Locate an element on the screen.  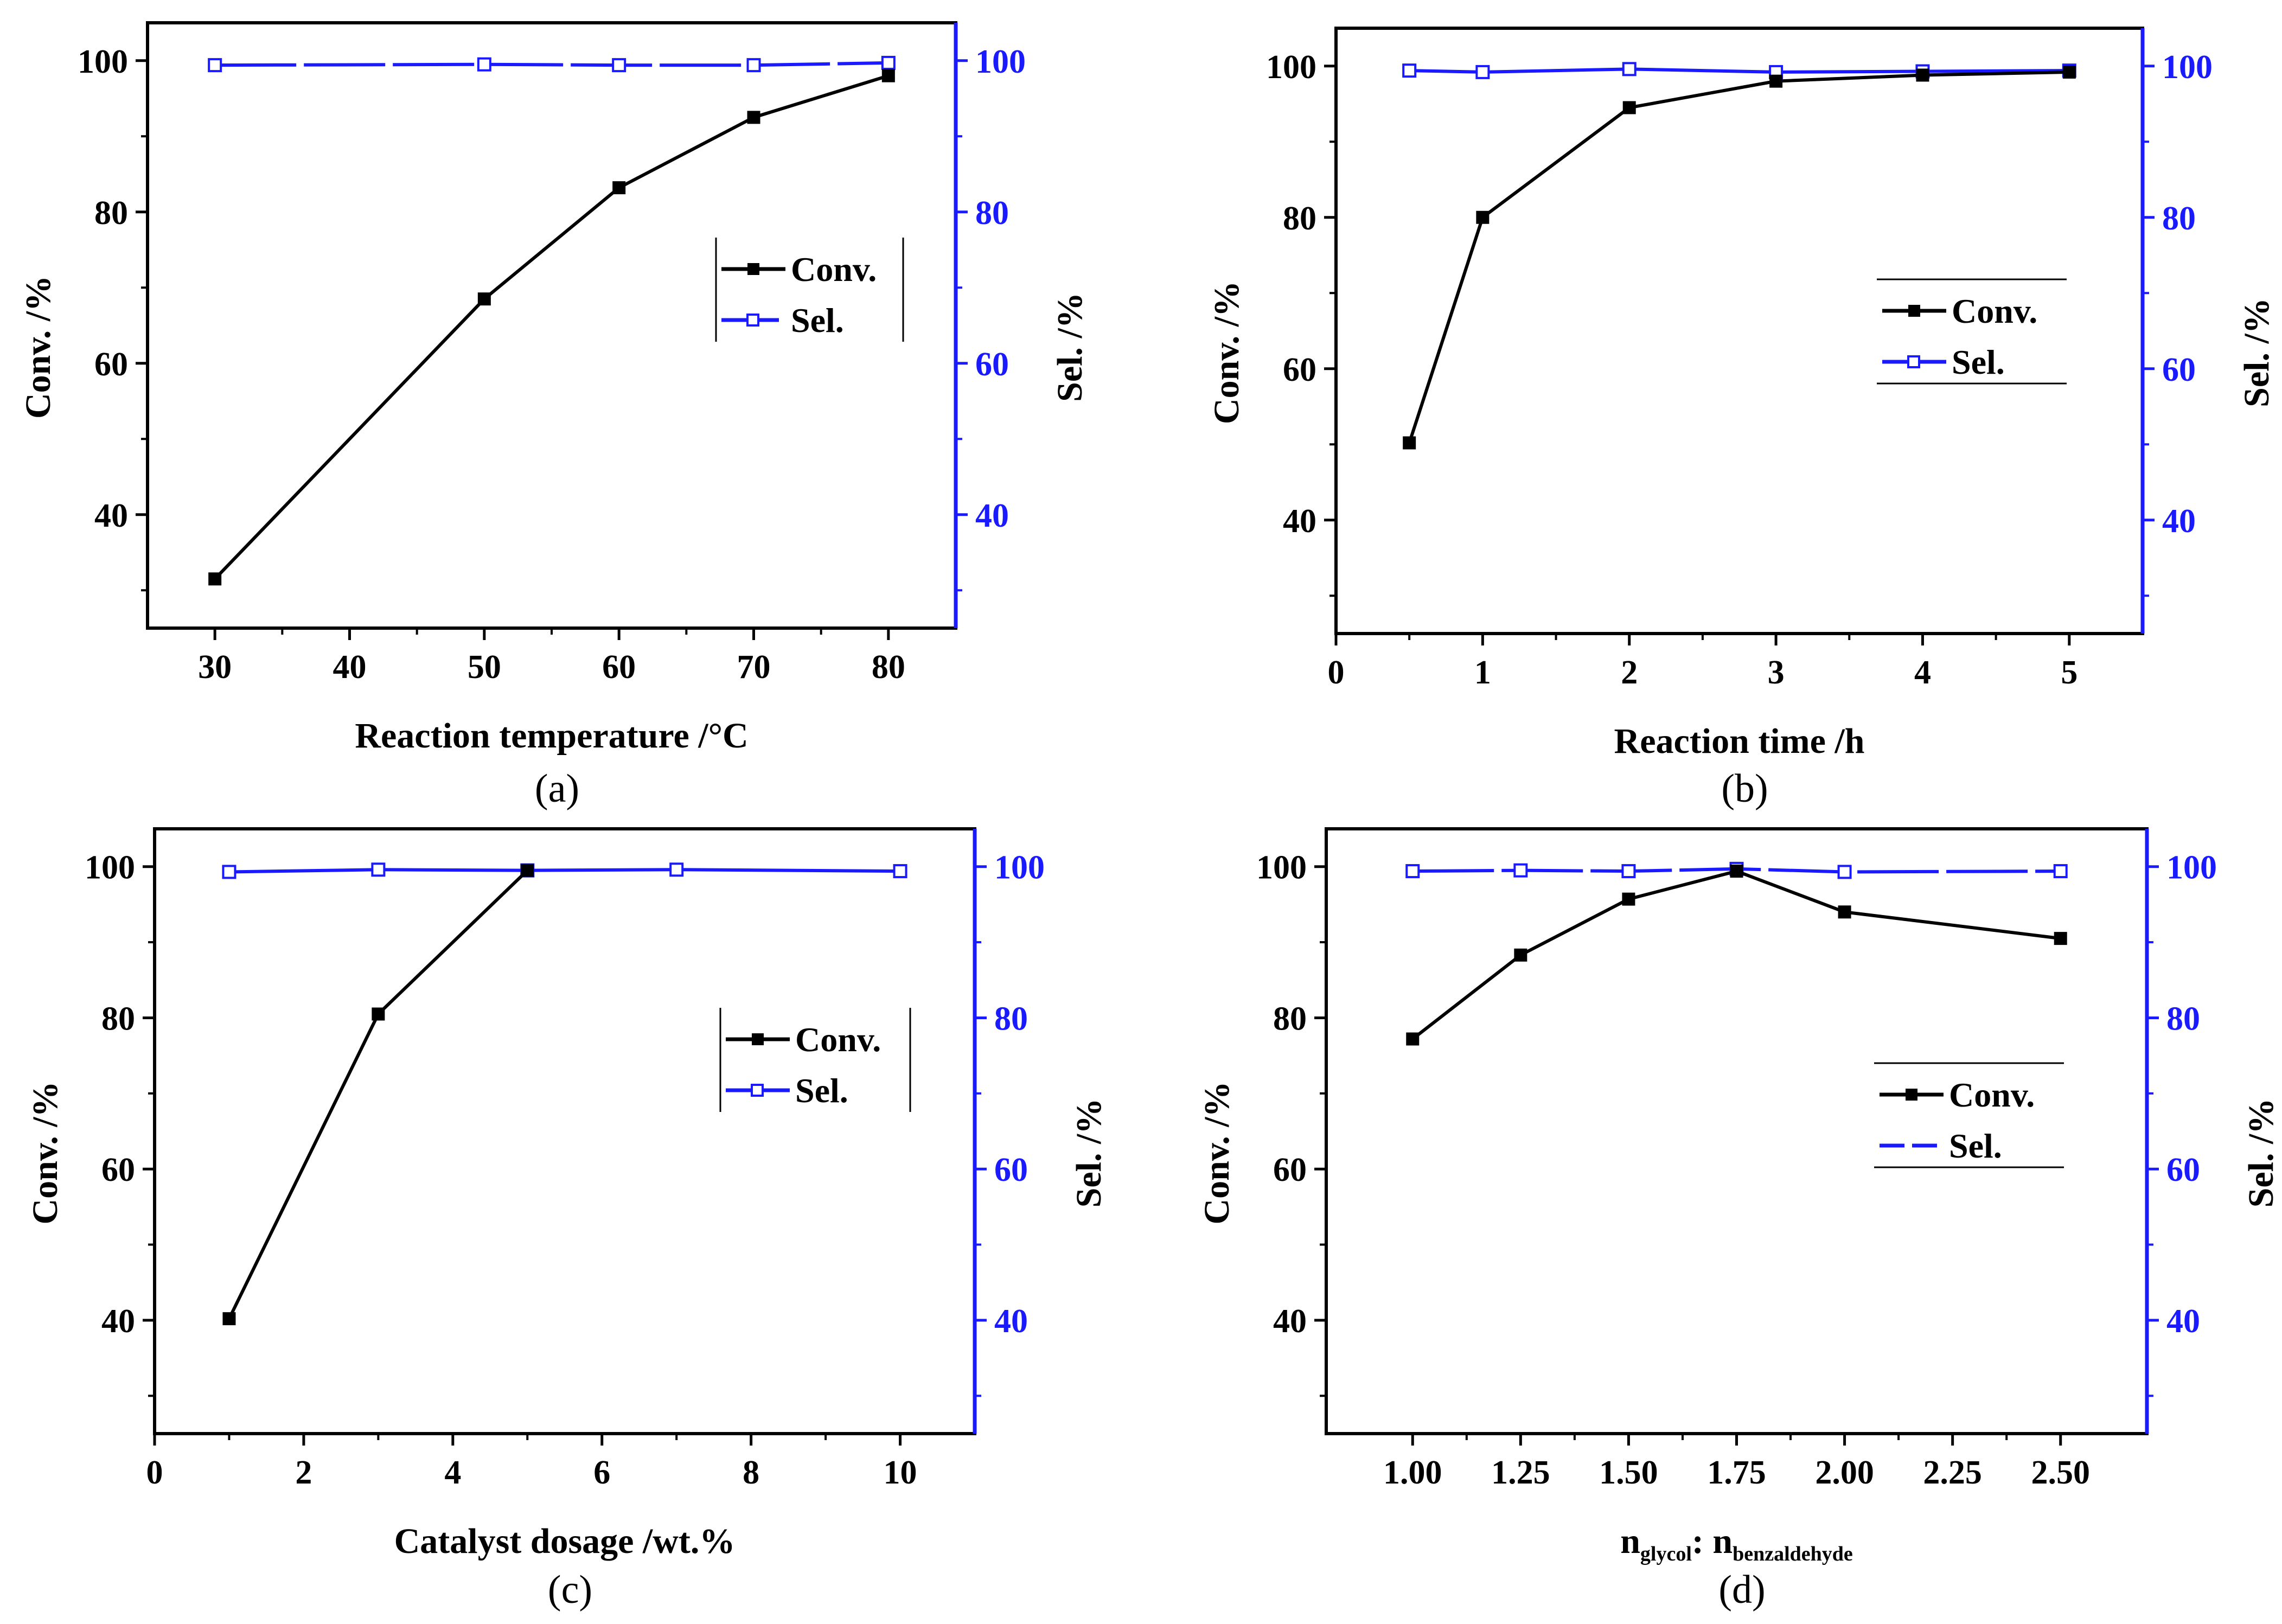
legend-sel-label: Sel. is located at coordinates (817, 320).